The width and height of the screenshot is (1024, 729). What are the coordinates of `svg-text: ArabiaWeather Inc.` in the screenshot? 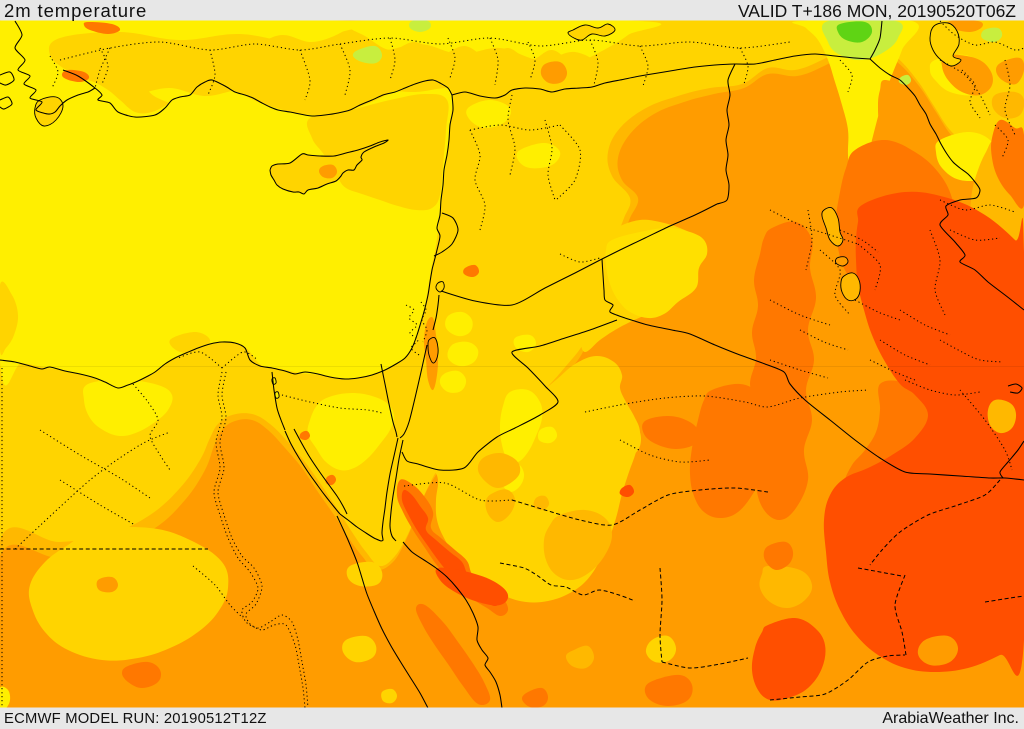 It's located at (950, 718).